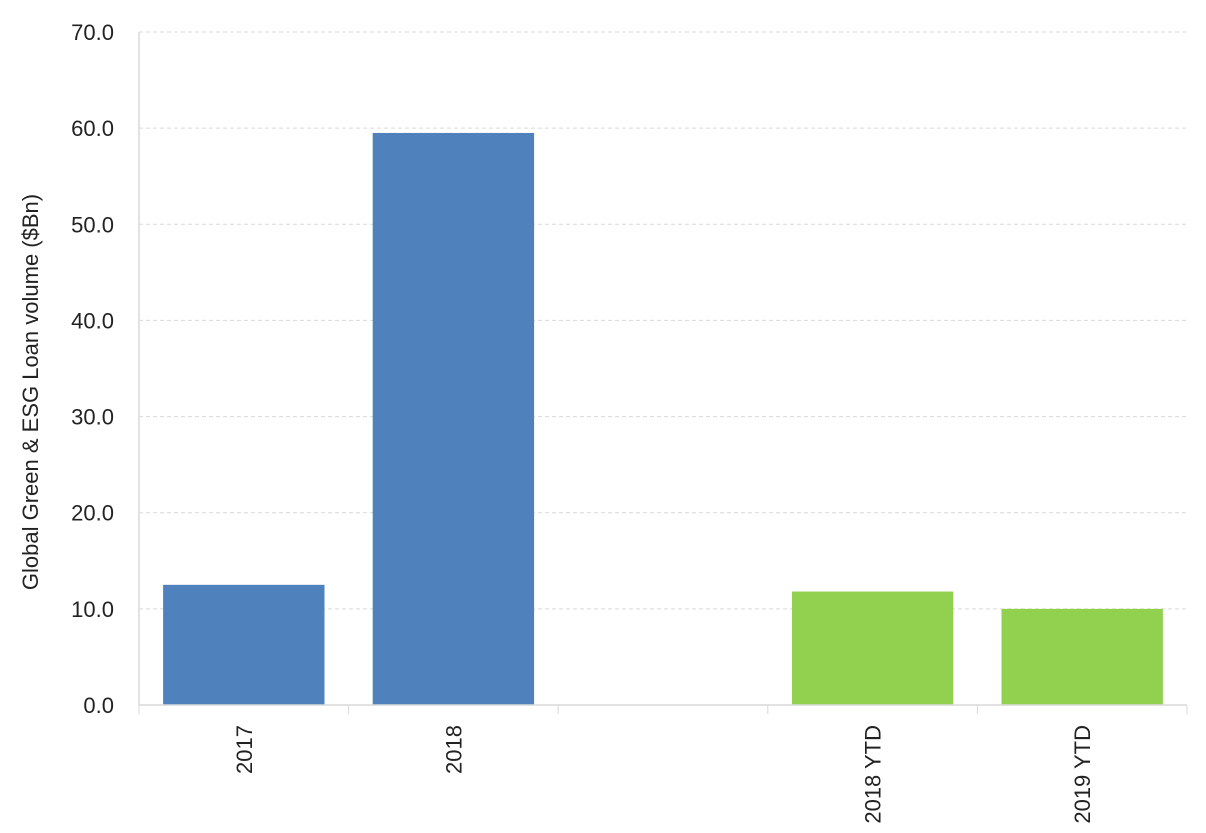  I want to click on y-tick-label: 0.0, so click(98, 705).